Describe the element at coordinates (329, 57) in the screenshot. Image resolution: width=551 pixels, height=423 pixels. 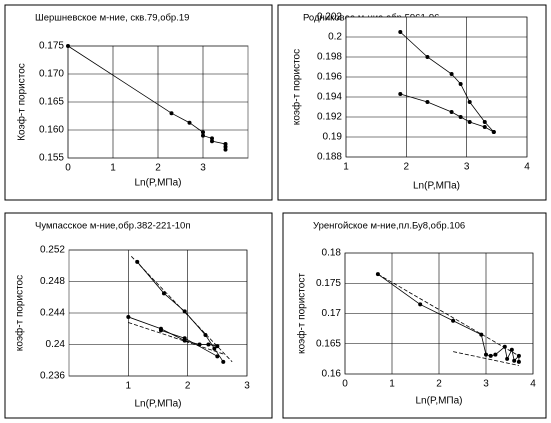
I see `y-tick-label: 0.198` at that location.